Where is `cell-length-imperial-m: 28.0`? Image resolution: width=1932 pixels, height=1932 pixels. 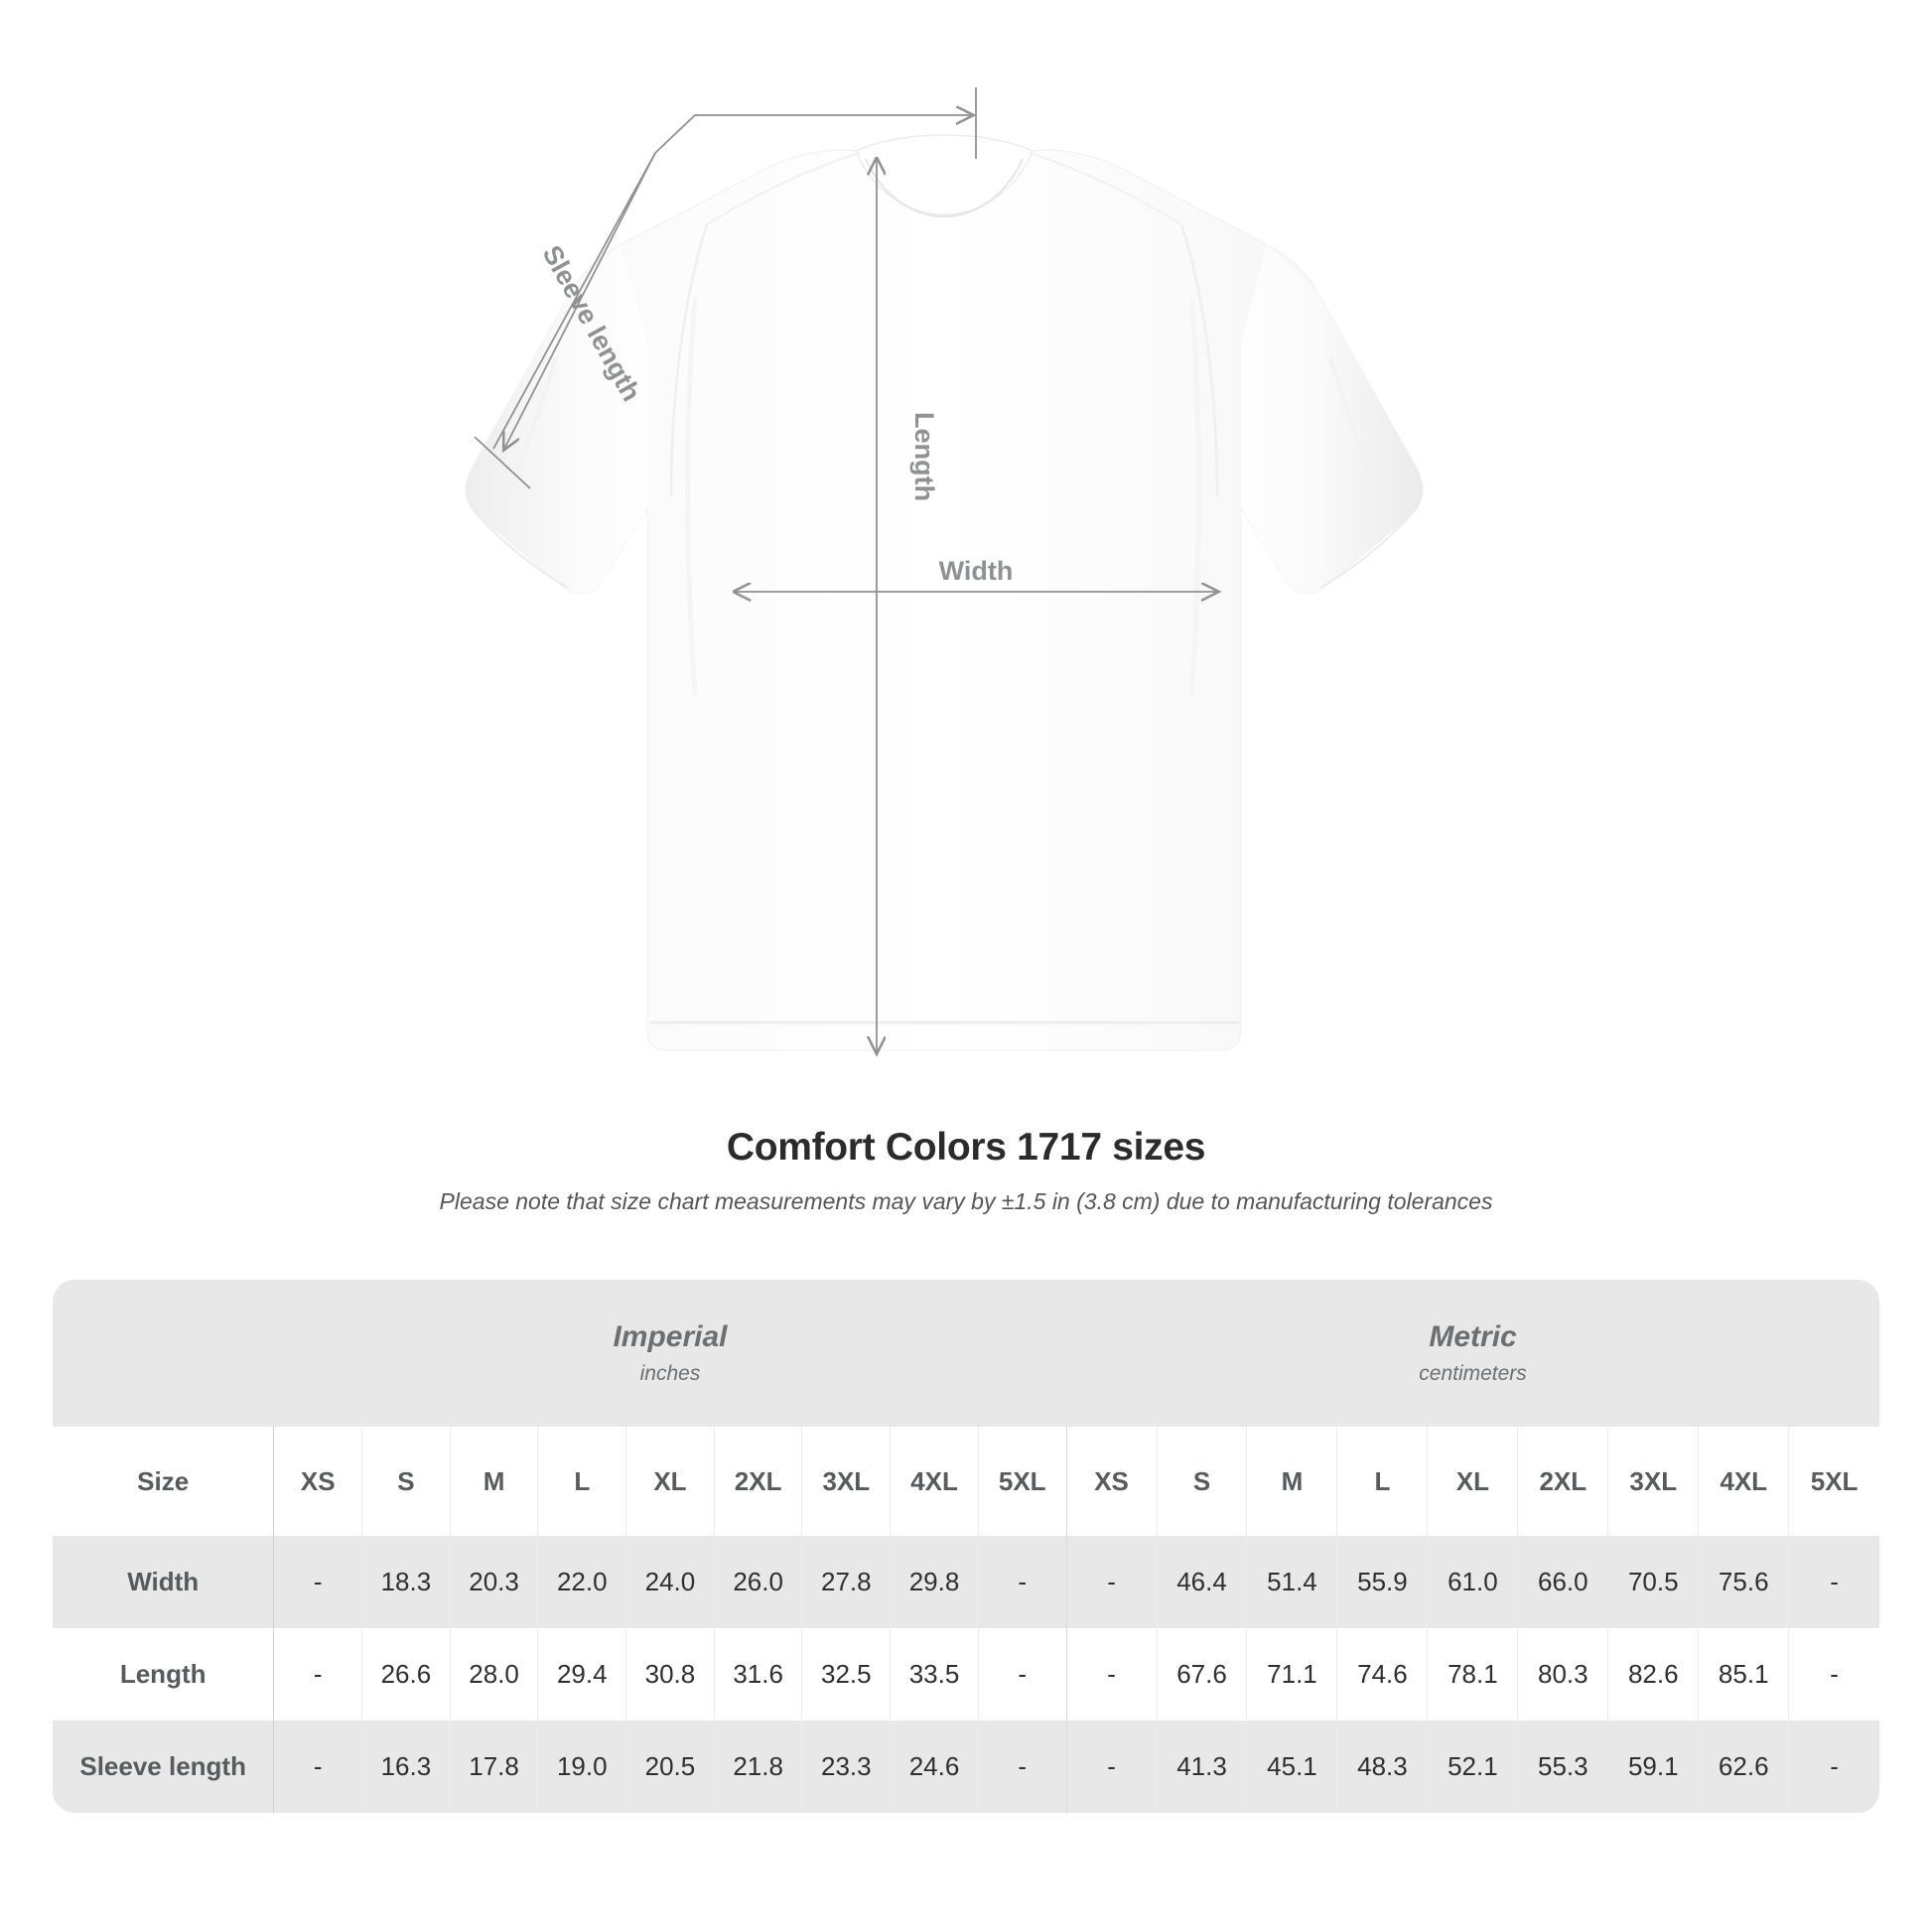
cell-length-imperial-m: 28.0 is located at coordinates (494, 1674).